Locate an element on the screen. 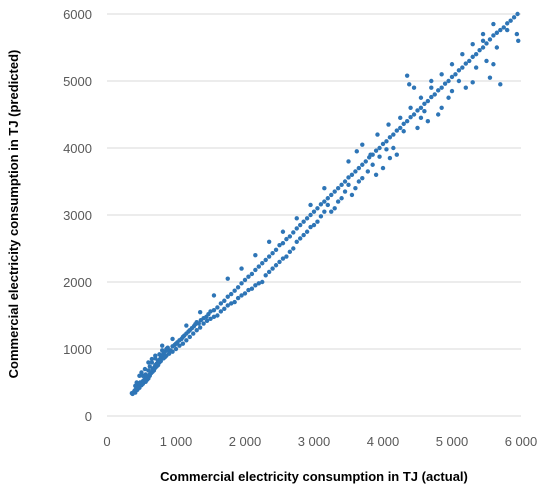 Image resolution: width=550 pixels, height=495 pixels. x-tick-label-3: 3 000 is located at coordinates (314, 441).